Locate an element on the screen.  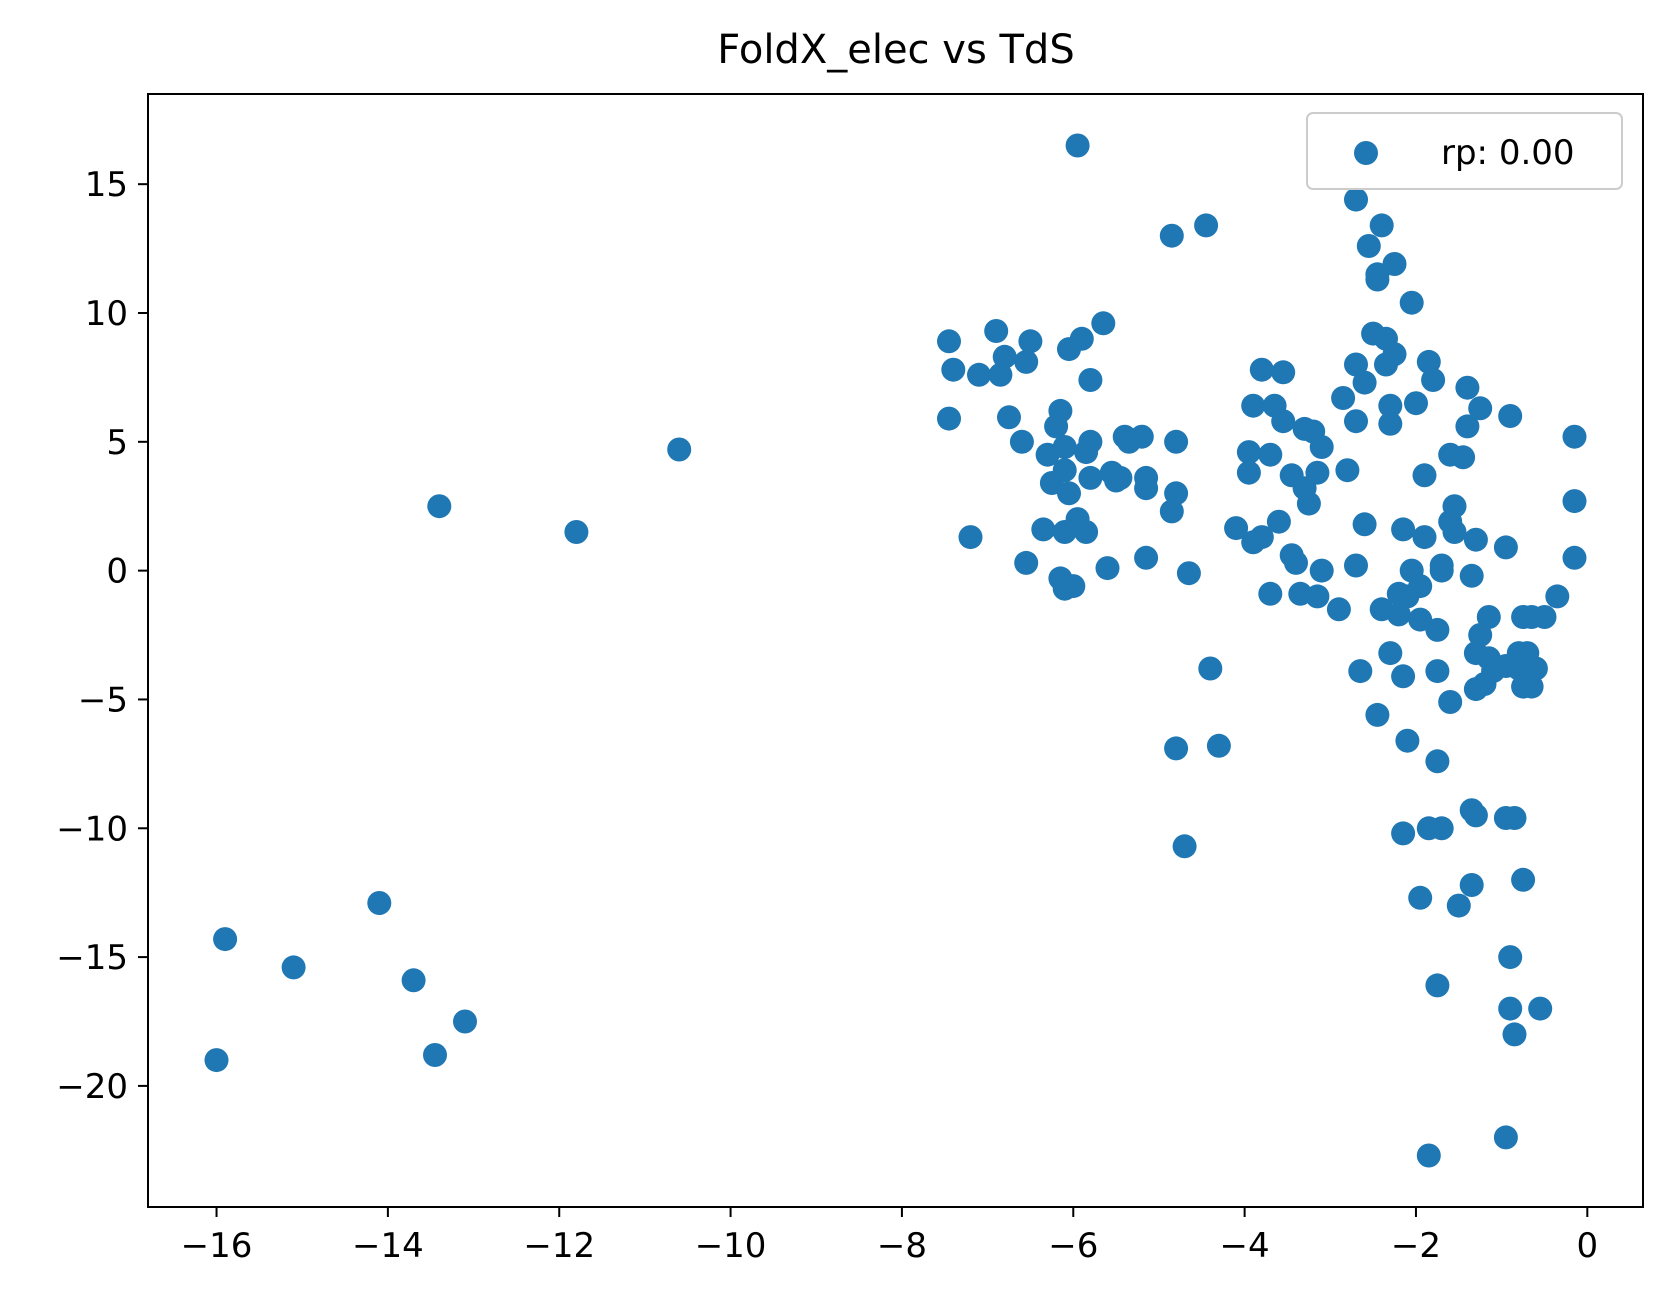
x-tick-label: −14 is located at coordinates (388, 1246).